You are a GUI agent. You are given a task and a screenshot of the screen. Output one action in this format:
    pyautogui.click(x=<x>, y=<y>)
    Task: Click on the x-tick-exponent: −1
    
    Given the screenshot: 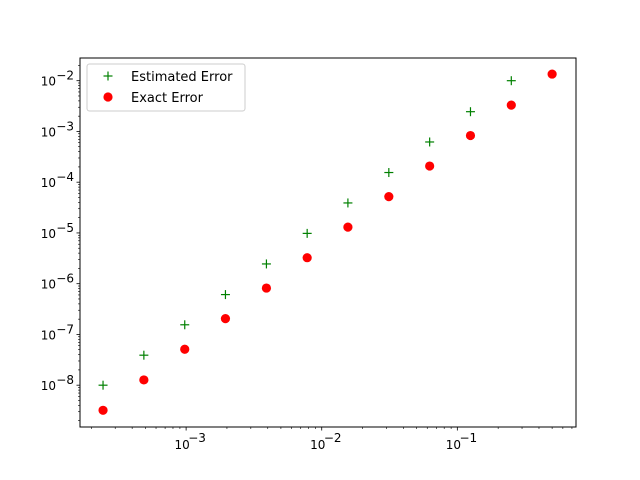 What is the action you would take?
    pyautogui.click(x=468, y=438)
    